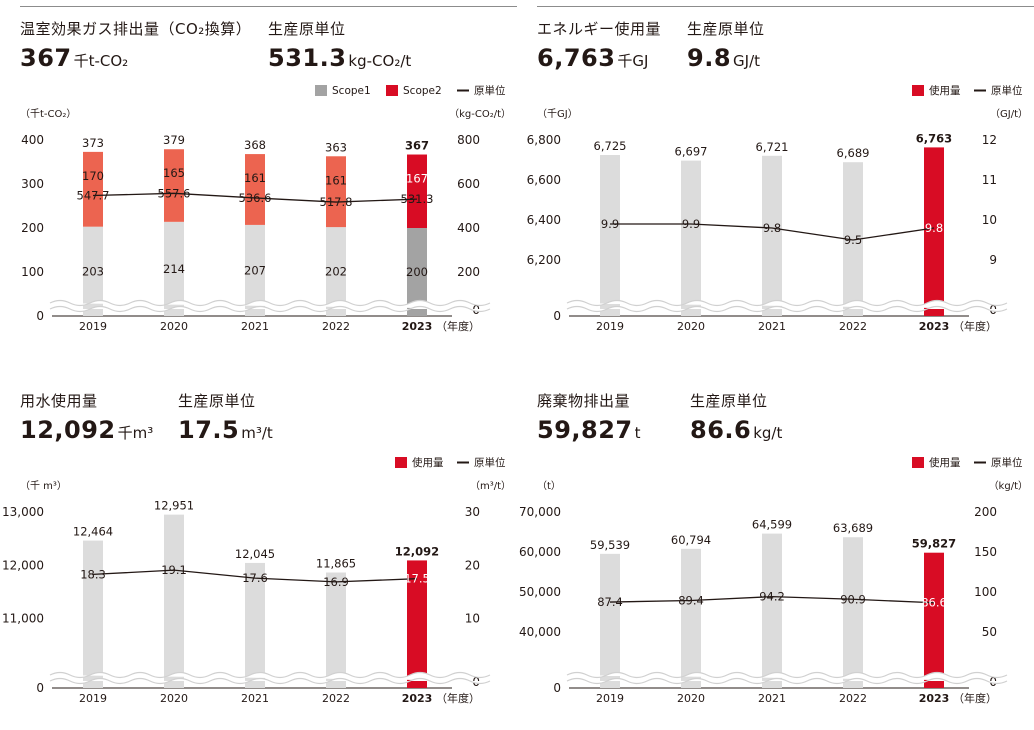  What do you see at coordinates (599, 29) in the screenshot?
I see `panel-title: エネルギー使用量` at bounding box center [599, 29].